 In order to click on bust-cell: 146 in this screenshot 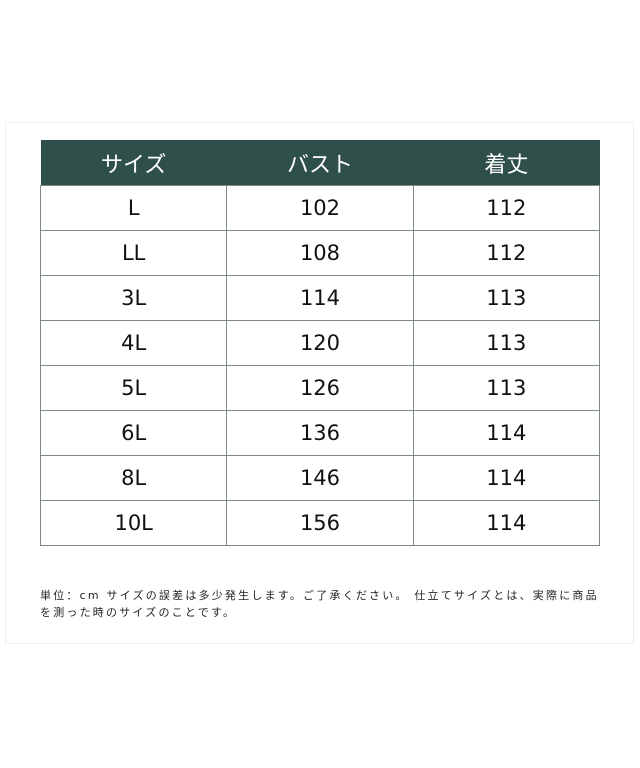, I will do `click(320, 478)`.